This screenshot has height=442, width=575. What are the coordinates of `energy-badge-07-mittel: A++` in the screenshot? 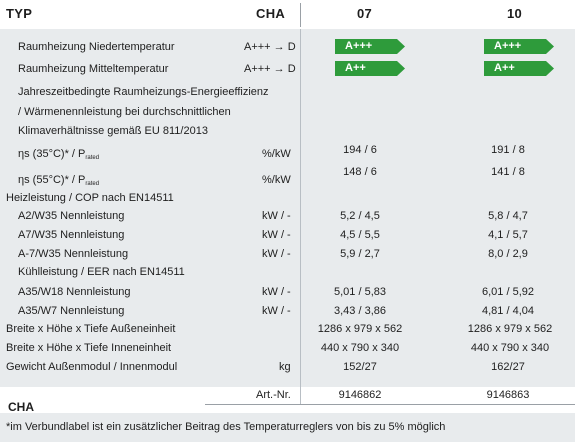 It's located at (370, 68).